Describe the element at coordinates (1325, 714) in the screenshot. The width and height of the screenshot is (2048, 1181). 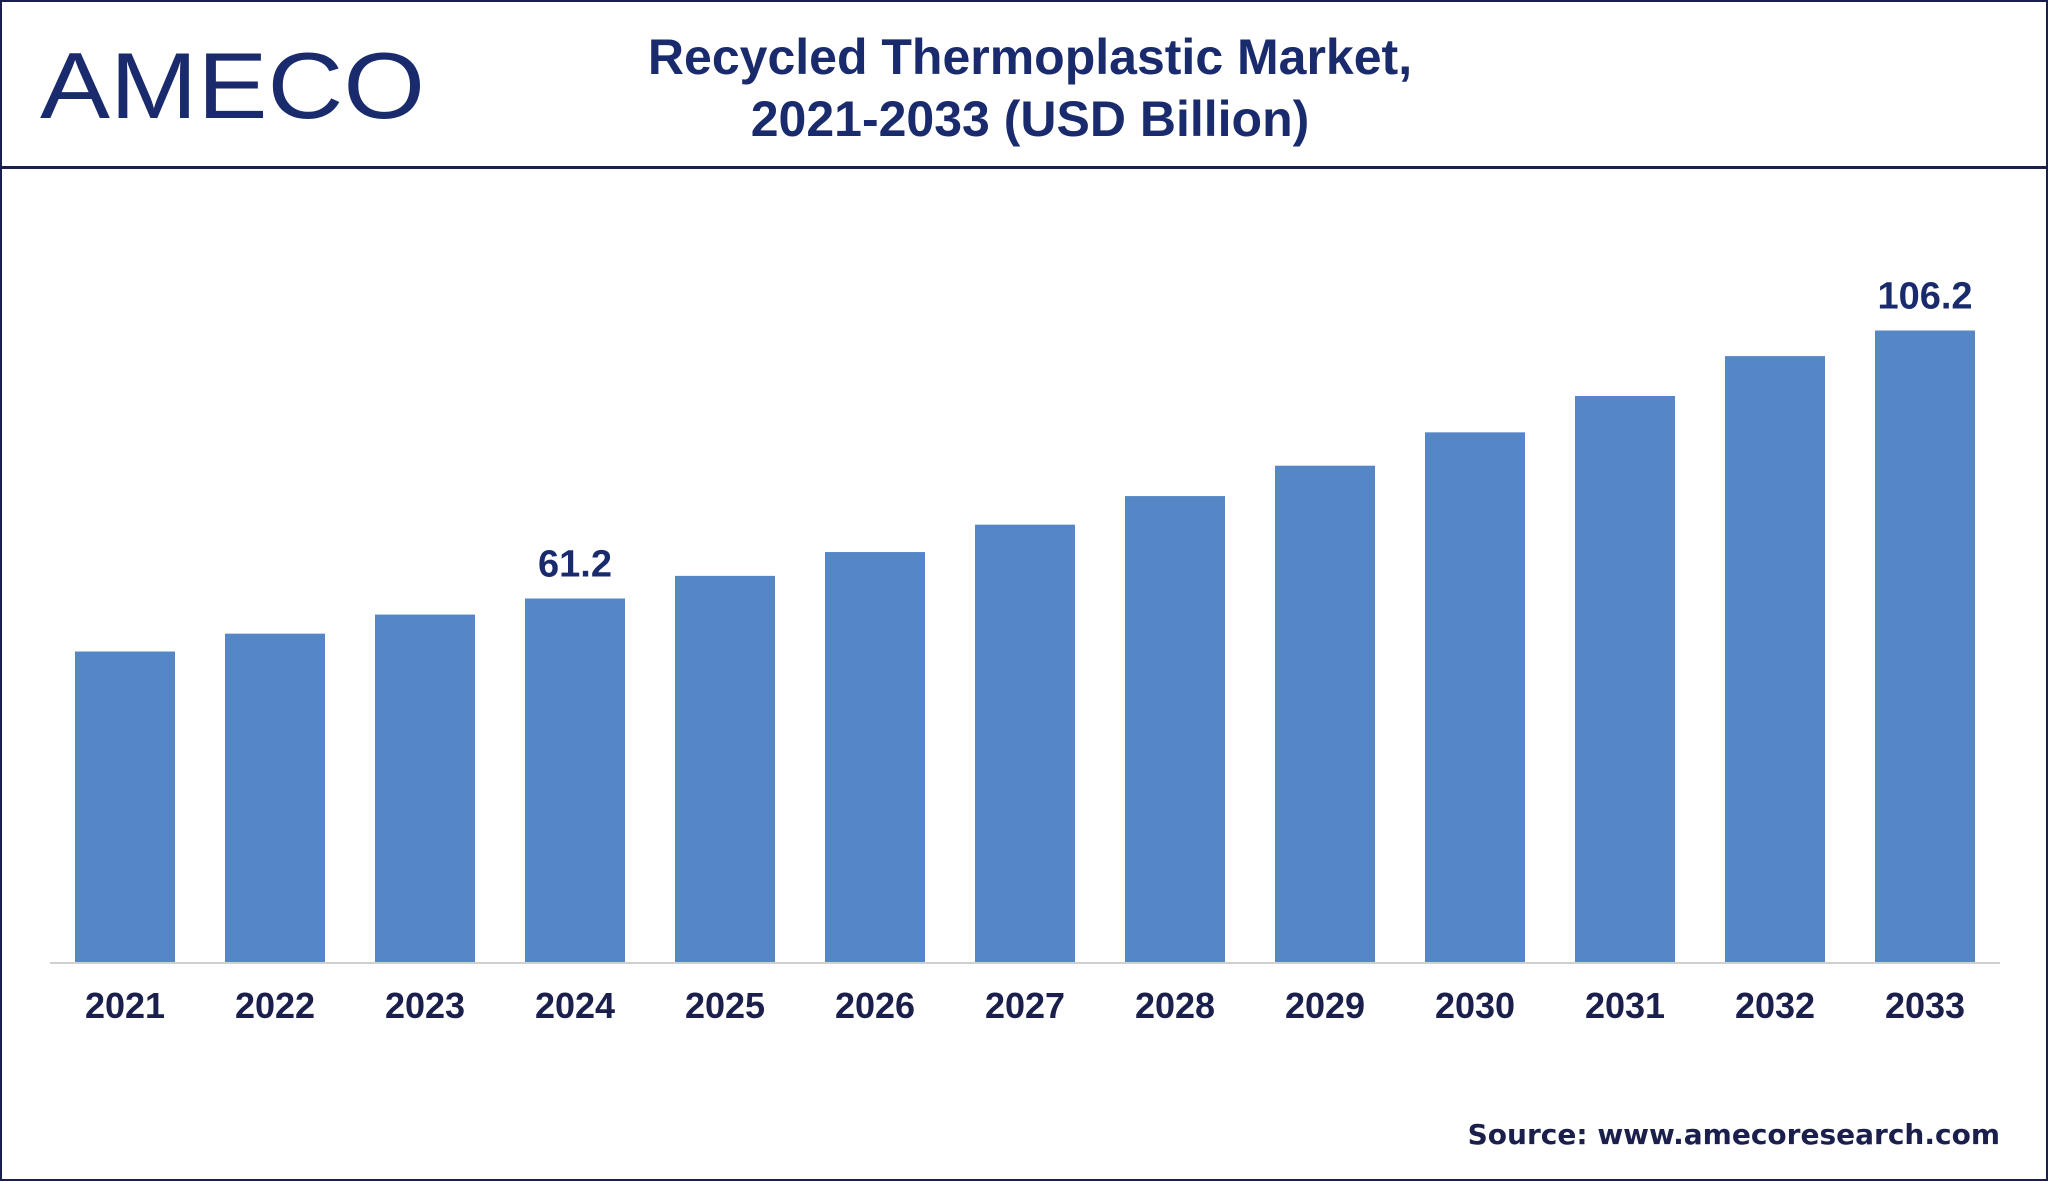
I see `bar-2029` at that location.